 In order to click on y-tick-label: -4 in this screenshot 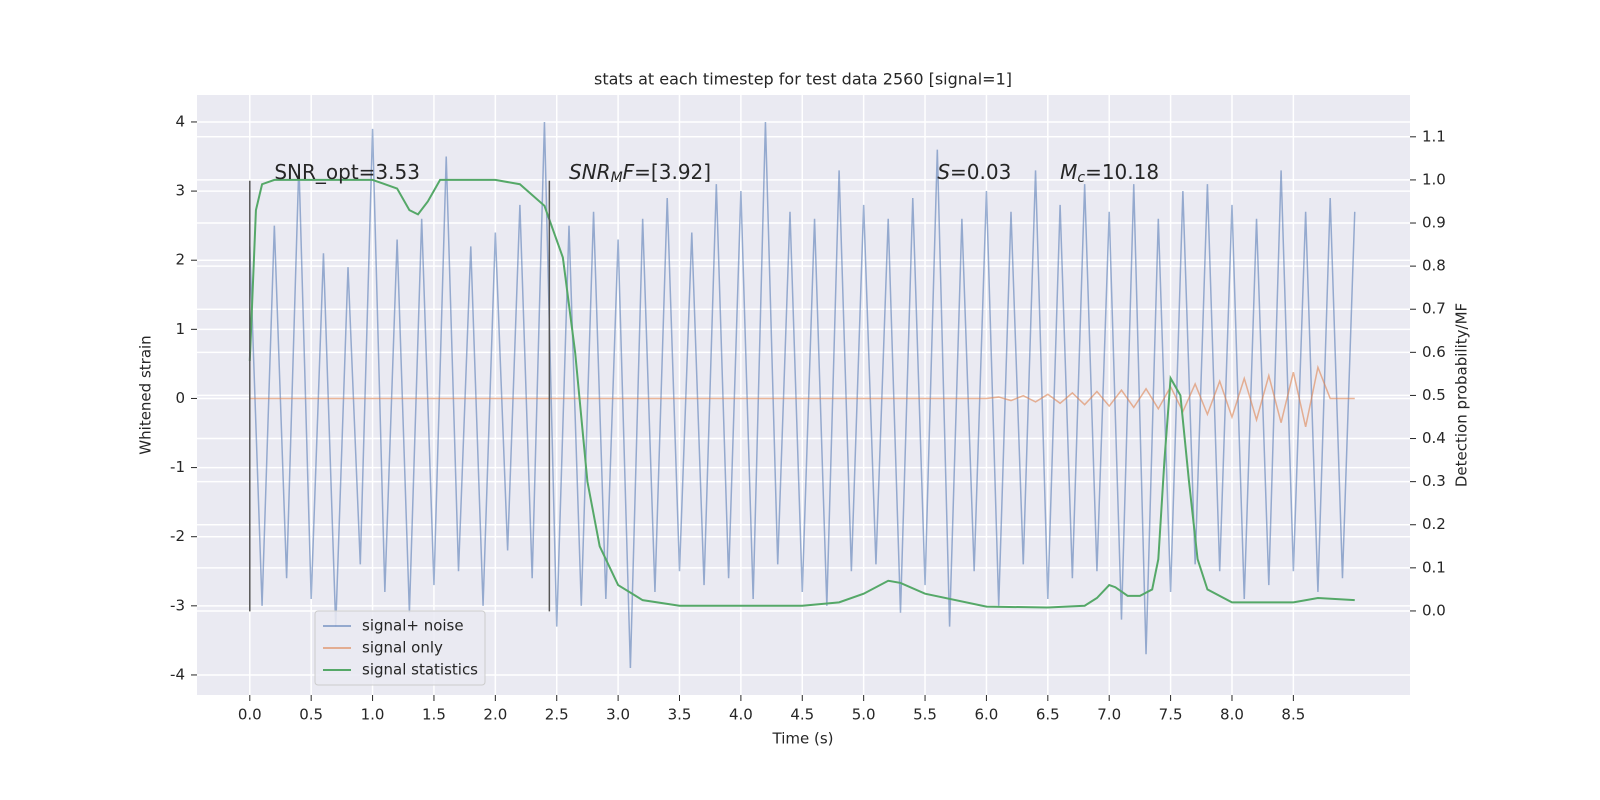, I will do `click(177, 674)`.